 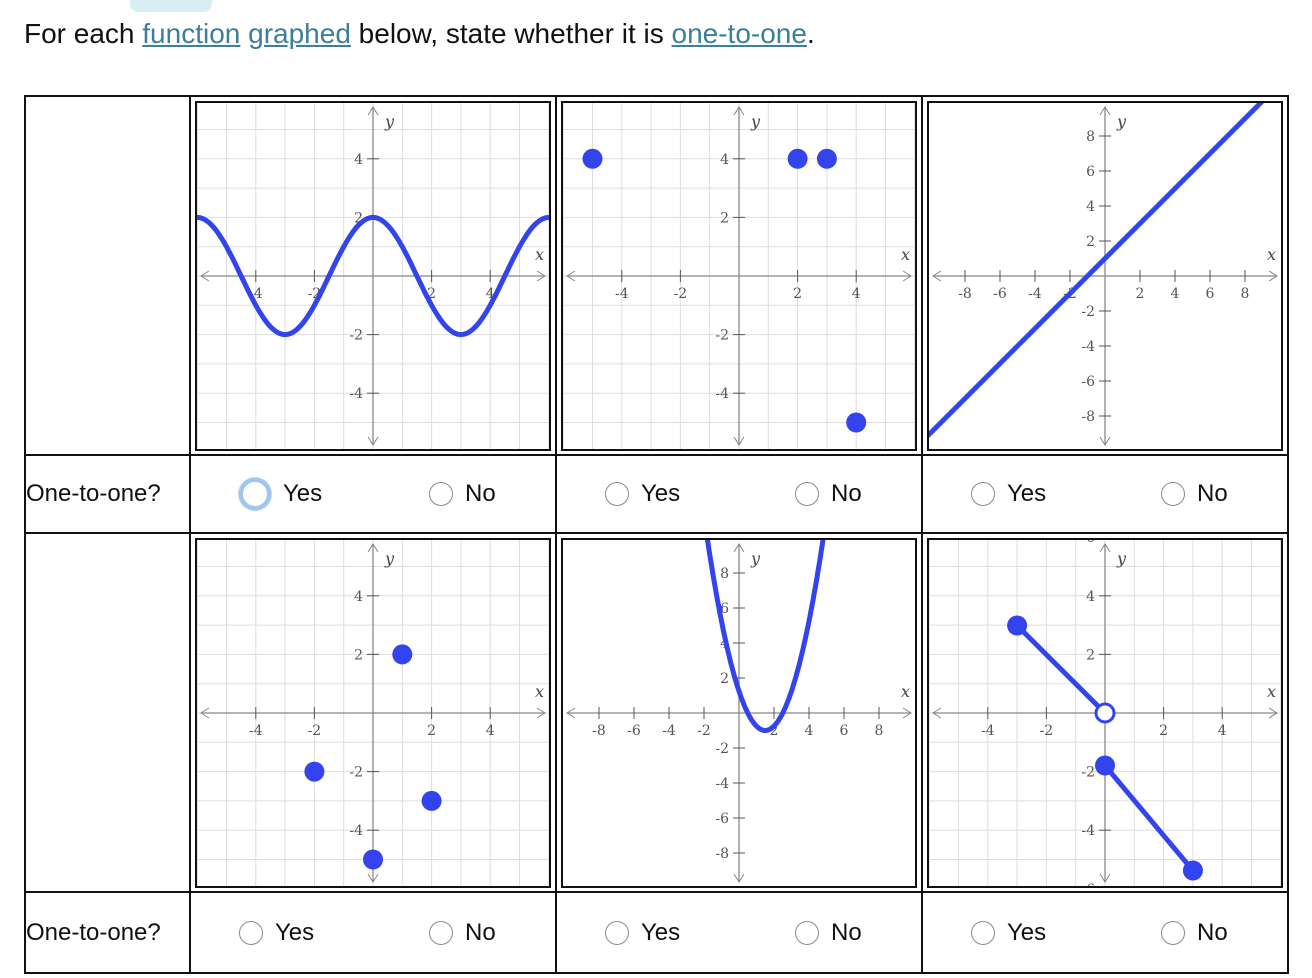 I want to click on open-endpoint, so click(x=1105, y=712).